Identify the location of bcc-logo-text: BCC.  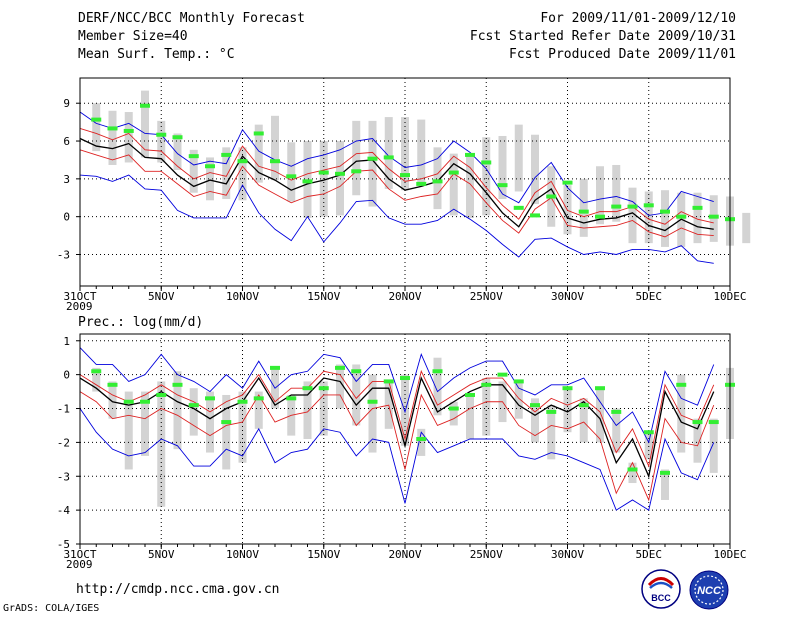
(661, 598).